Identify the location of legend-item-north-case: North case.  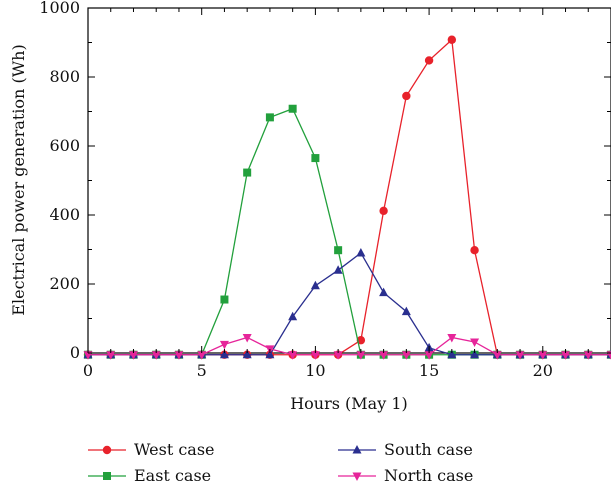
(405, 475).